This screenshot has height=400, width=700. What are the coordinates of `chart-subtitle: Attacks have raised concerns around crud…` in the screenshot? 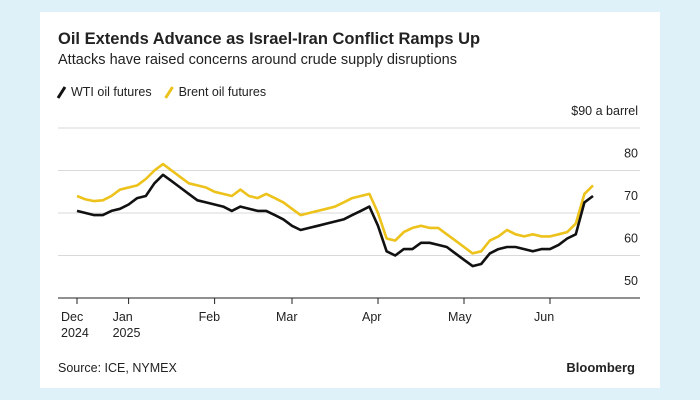 It's located at (257, 60).